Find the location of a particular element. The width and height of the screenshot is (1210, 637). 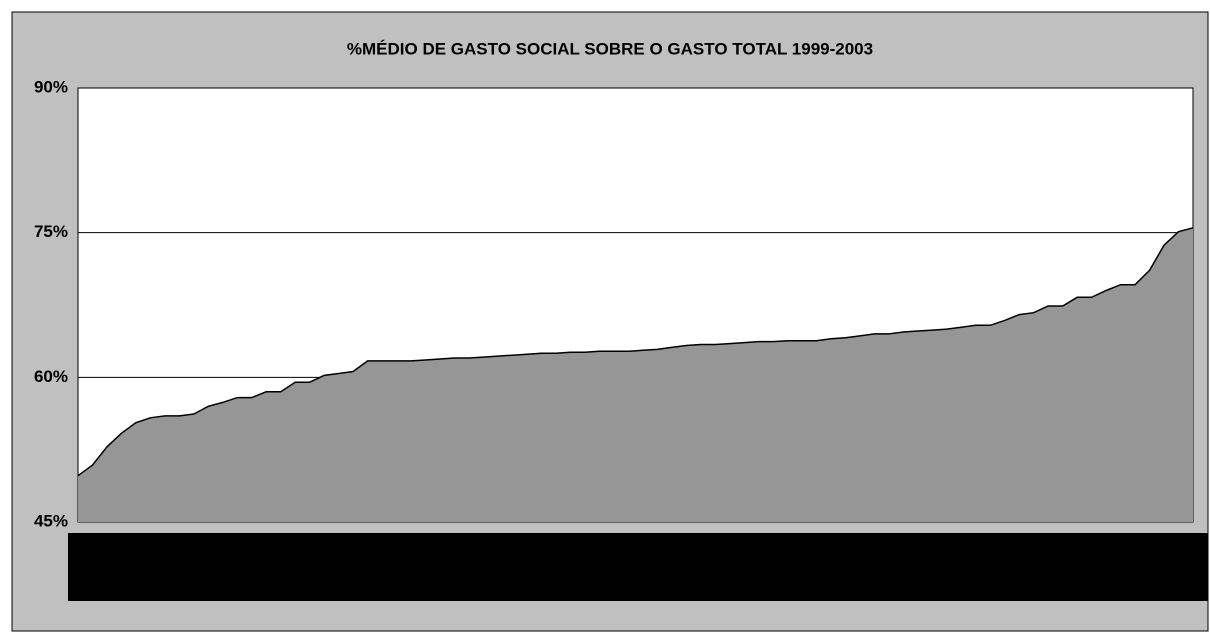

x-label-band is located at coordinates (638, 567).